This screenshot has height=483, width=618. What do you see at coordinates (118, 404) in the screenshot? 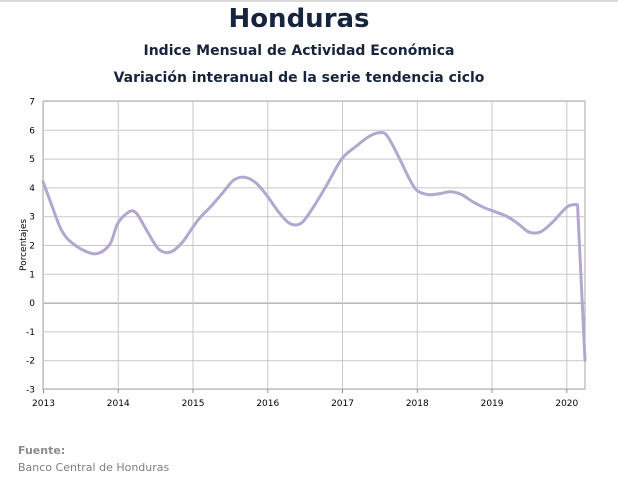
I see `x-tick-label: 2014` at bounding box center [118, 404].